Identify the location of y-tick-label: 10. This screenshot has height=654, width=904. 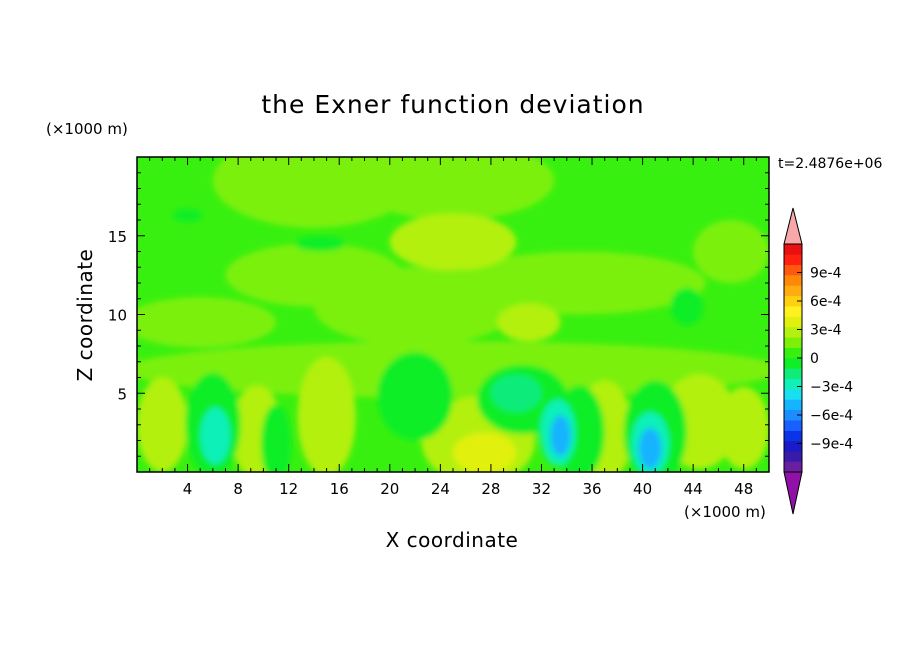
(117, 316).